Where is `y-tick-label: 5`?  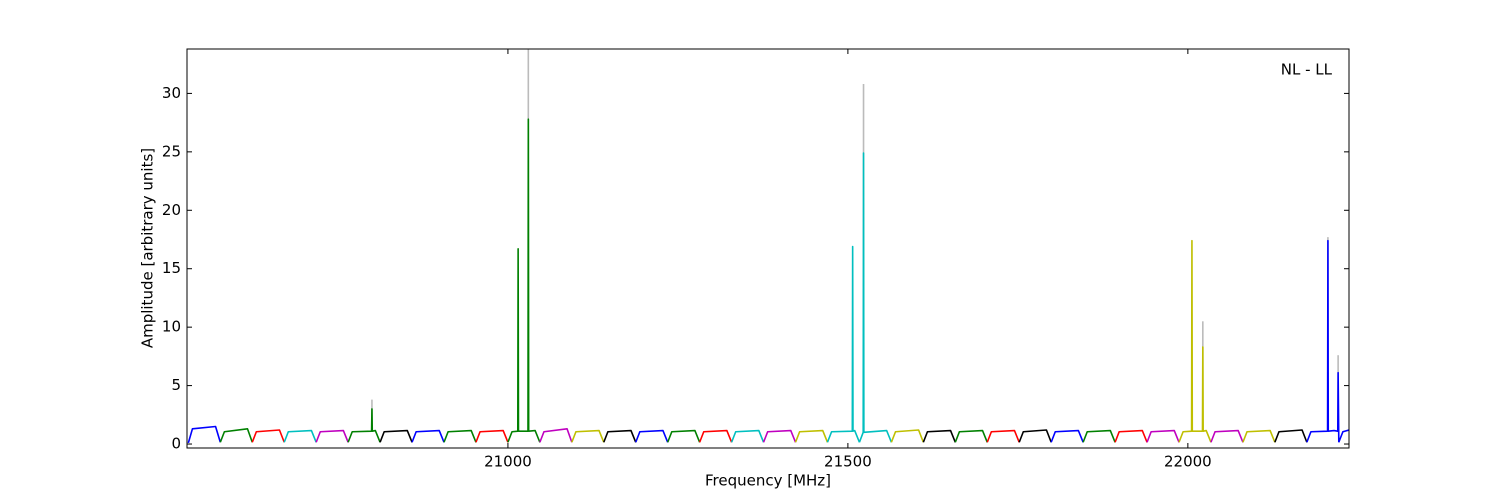 y-tick-label: 5 is located at coordinates (176, 385).